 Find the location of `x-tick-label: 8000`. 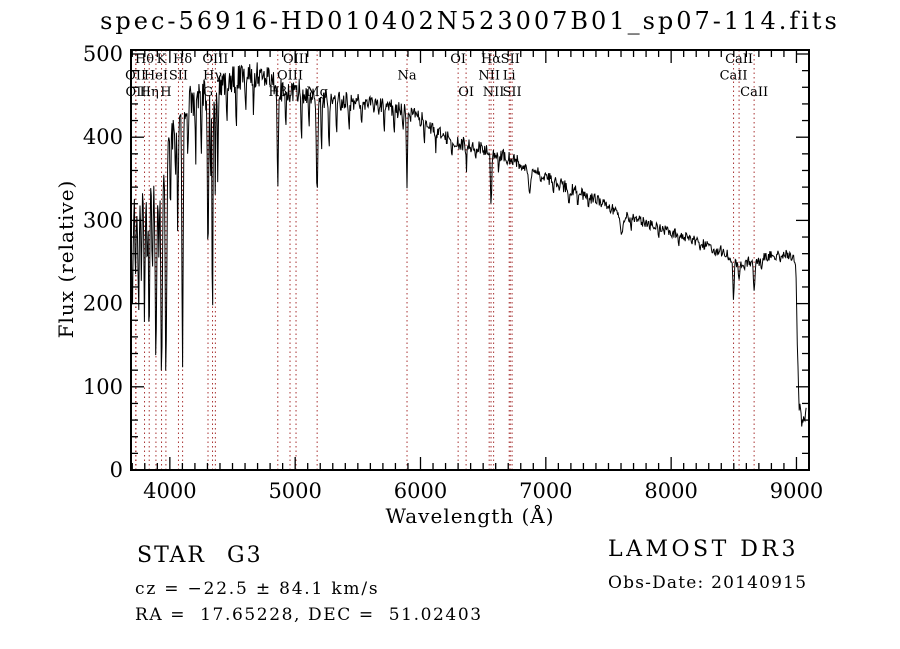

x-tick-label: 8000 is located at coordinates (670, 491).